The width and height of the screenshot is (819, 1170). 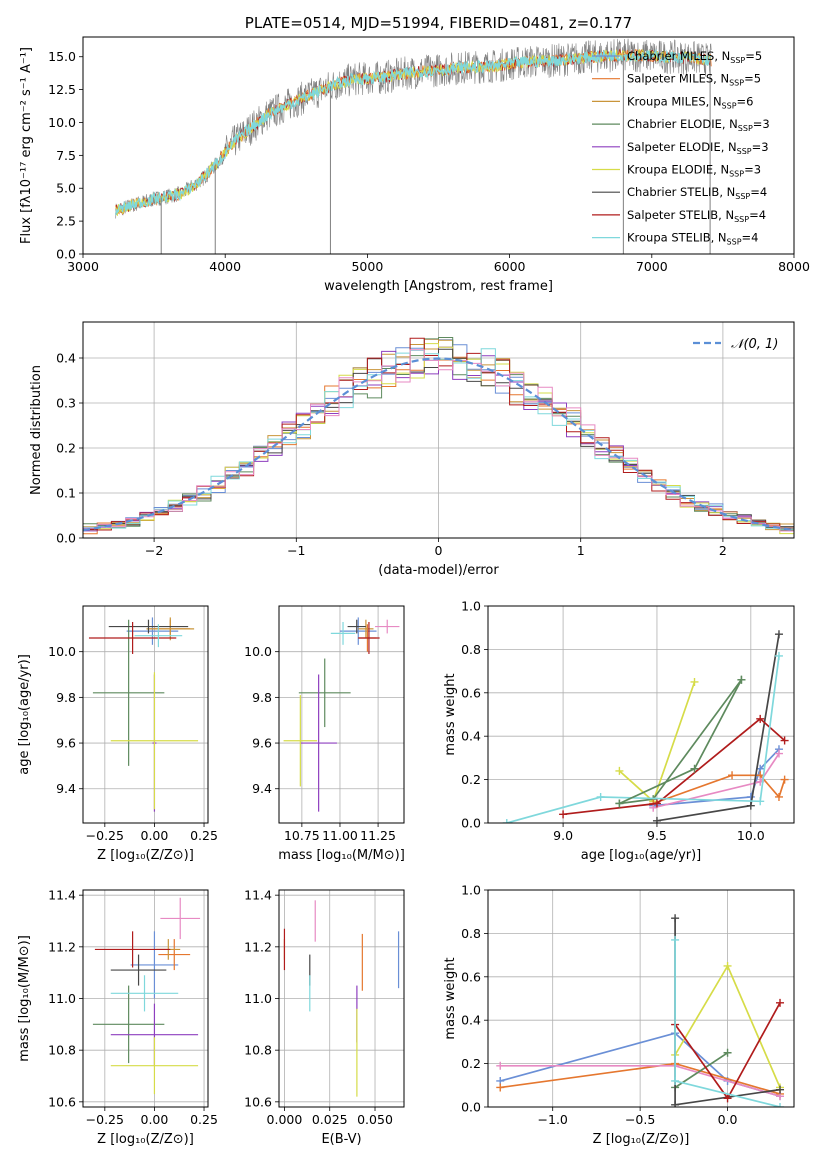 I want to click on massweight-vs-Z-frame, so click(x=641, y=998).